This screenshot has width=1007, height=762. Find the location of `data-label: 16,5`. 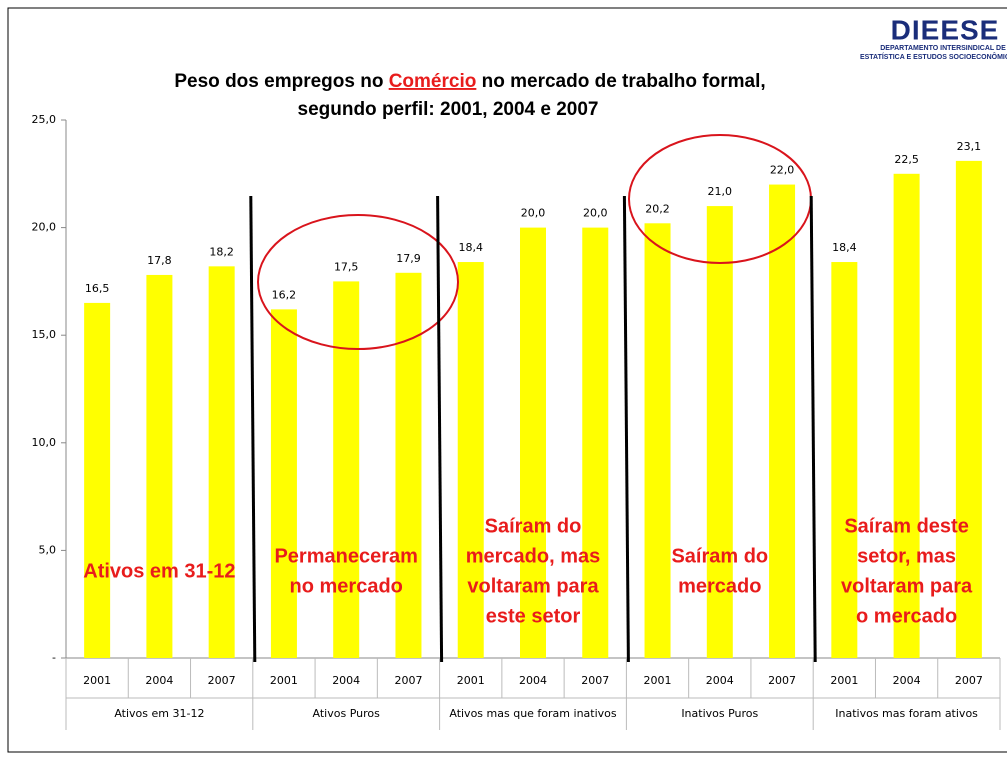

data-label: 16,5 is located at coordinates (97, 288).